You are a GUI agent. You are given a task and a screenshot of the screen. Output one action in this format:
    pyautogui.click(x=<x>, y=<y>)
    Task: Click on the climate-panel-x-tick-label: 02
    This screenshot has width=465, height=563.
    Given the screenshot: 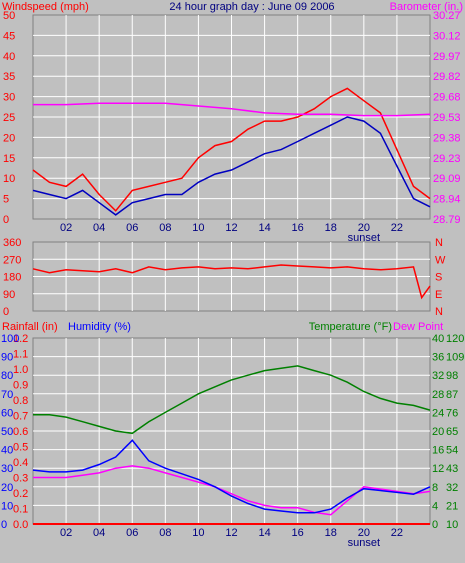 What is the action you would take?
    pyautogui.click(x=66, y=533)
    